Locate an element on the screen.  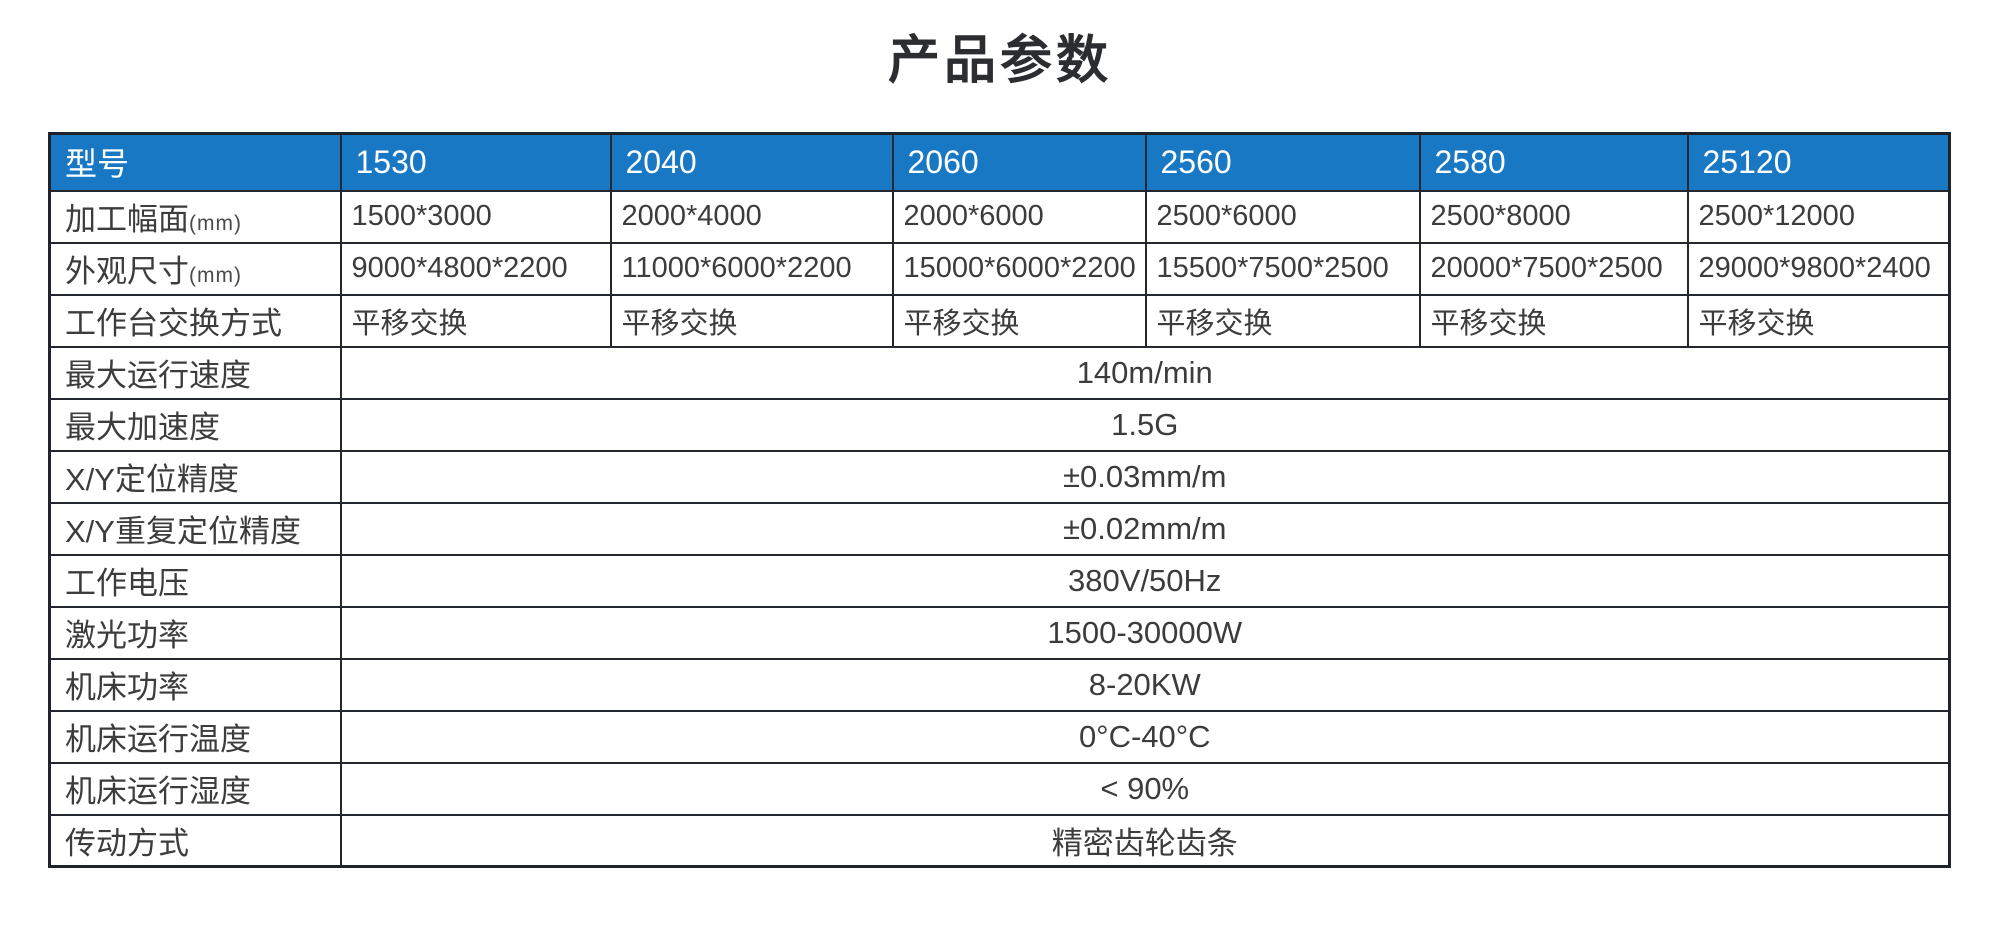
spec-value: 2500*6000 is located at coordinates (1282, 216).